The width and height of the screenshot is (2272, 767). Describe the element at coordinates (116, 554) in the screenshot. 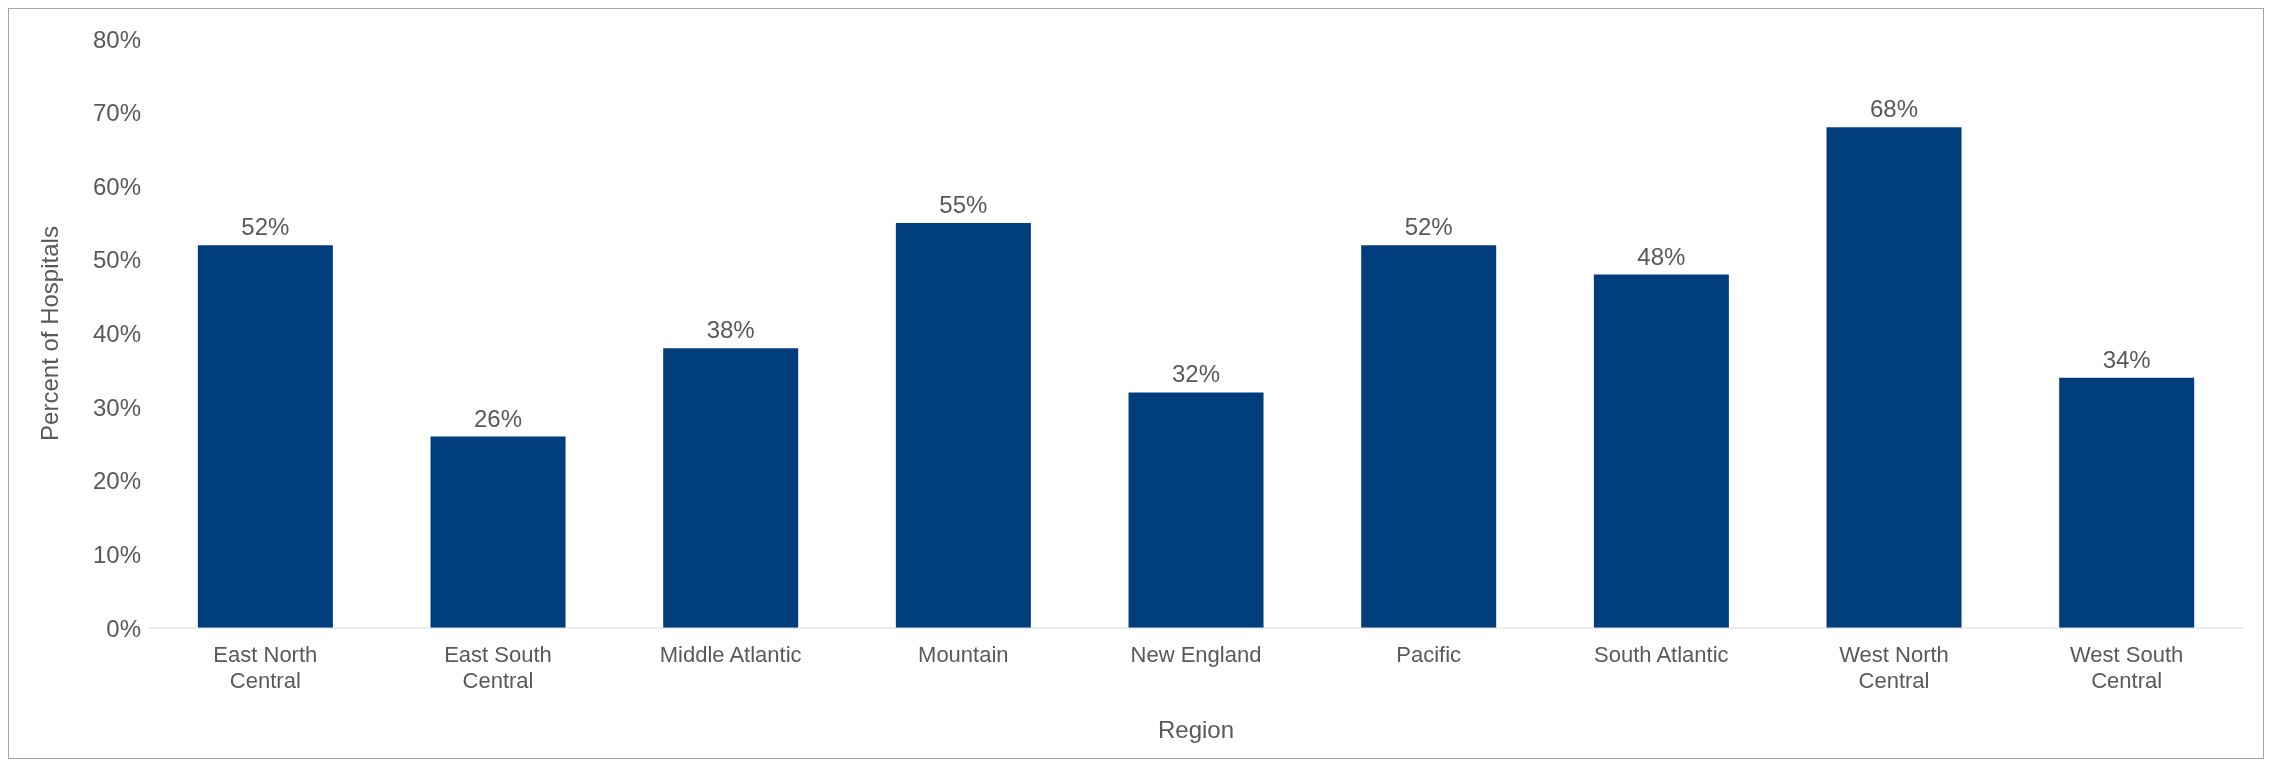

I see `y-tick-label: 10%` at that location.